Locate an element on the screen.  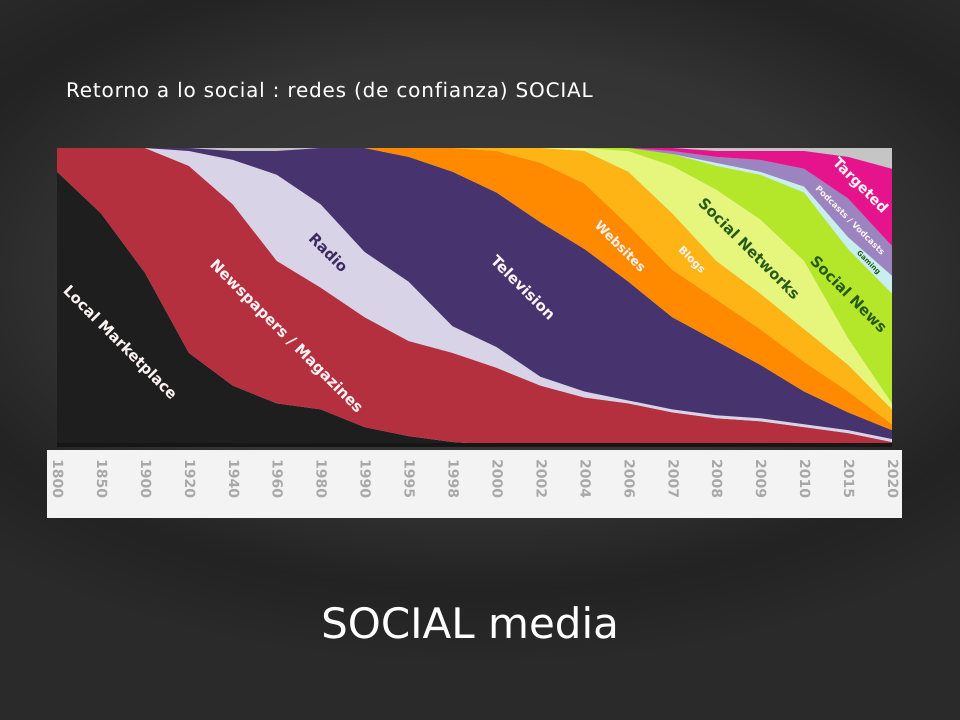
x-tick-label: 1850 is located at coordinates (100, 478).